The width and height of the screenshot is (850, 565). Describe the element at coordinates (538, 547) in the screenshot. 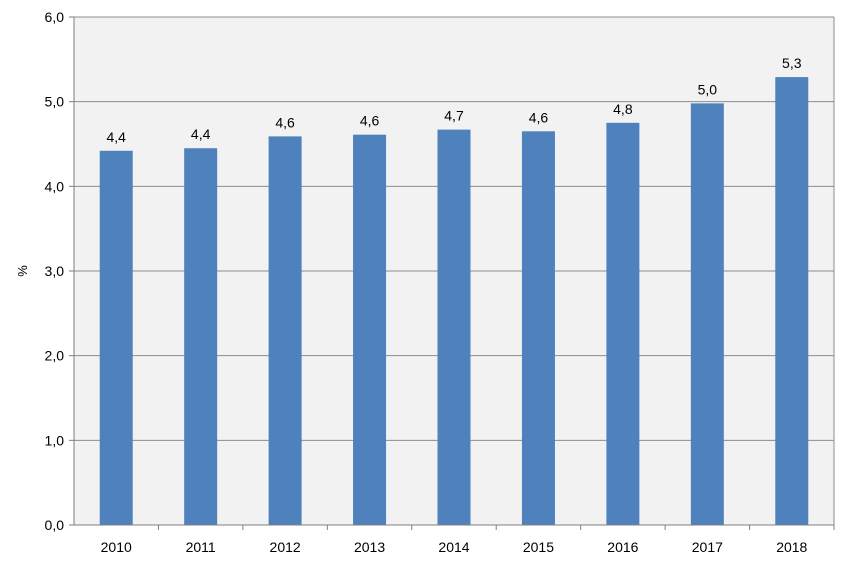

I see `x-tick-label: 2015` at that location.